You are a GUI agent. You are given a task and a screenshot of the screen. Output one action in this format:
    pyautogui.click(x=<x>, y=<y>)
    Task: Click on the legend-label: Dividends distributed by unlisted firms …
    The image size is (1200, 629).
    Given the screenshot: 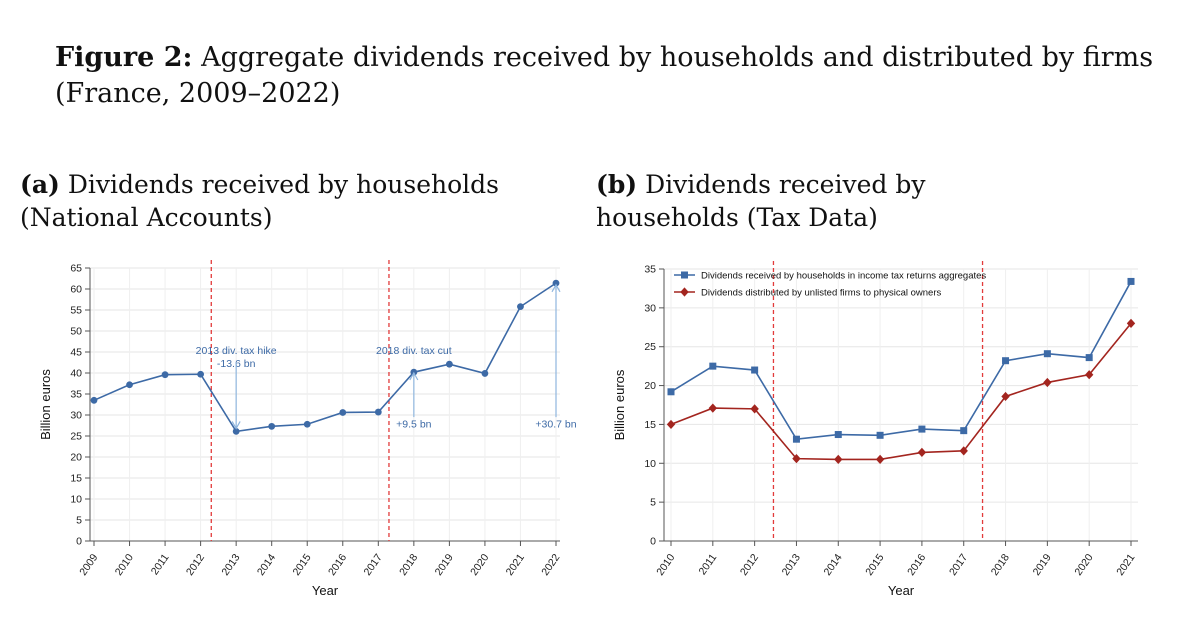 What is the action you would take?
    pyautogui.click(x=821, y=293)
    